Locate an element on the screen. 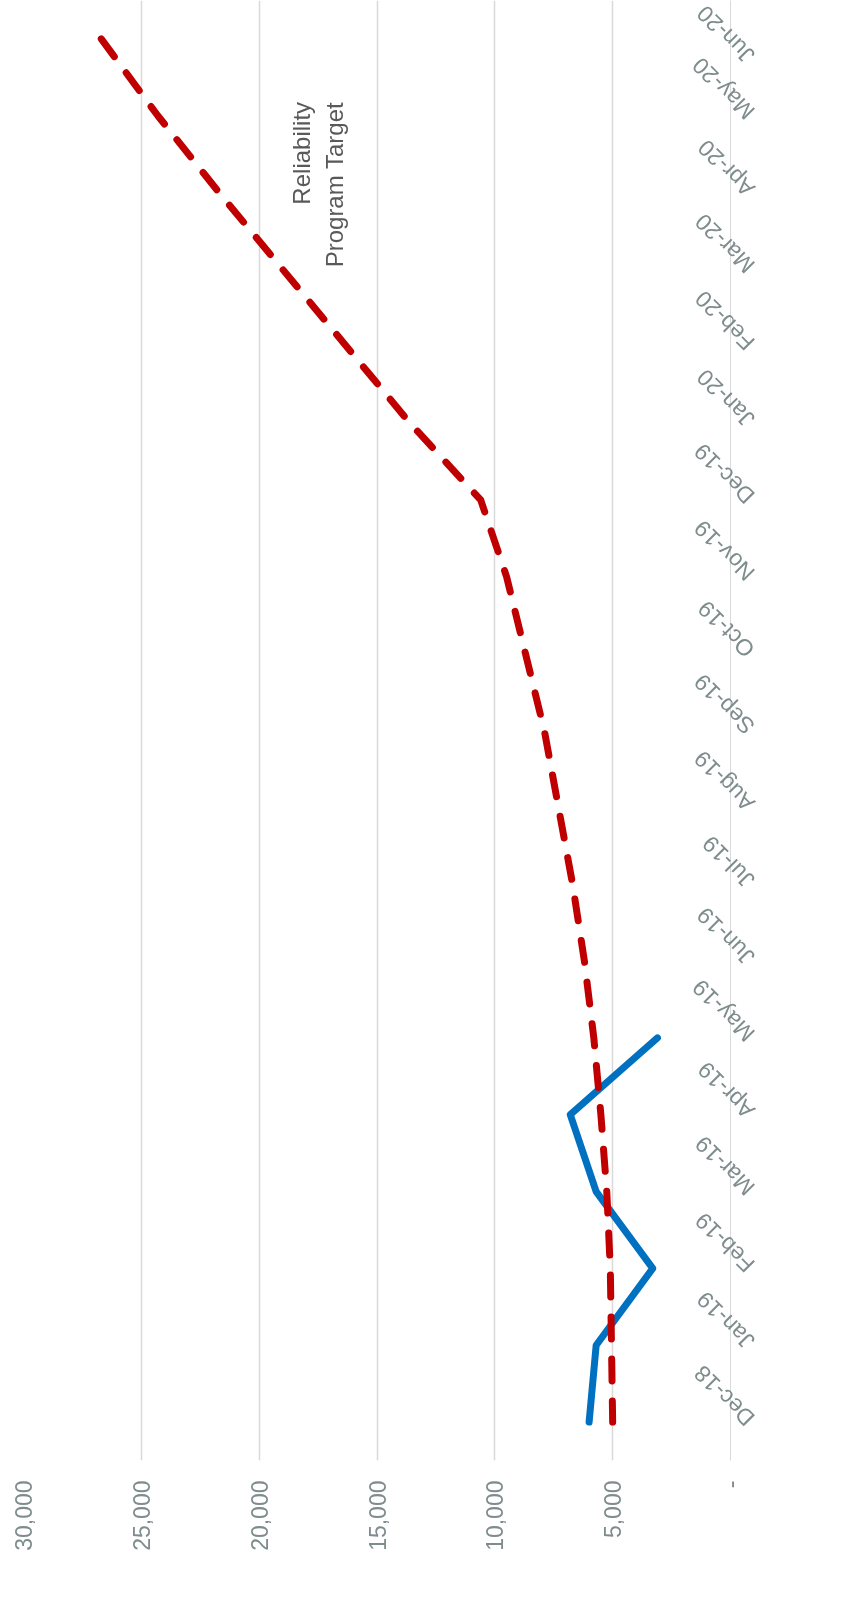 The width and height of the screenshot is (842, 1610). x-tick-label: 30,000 is located at coordinates (24, 1515).